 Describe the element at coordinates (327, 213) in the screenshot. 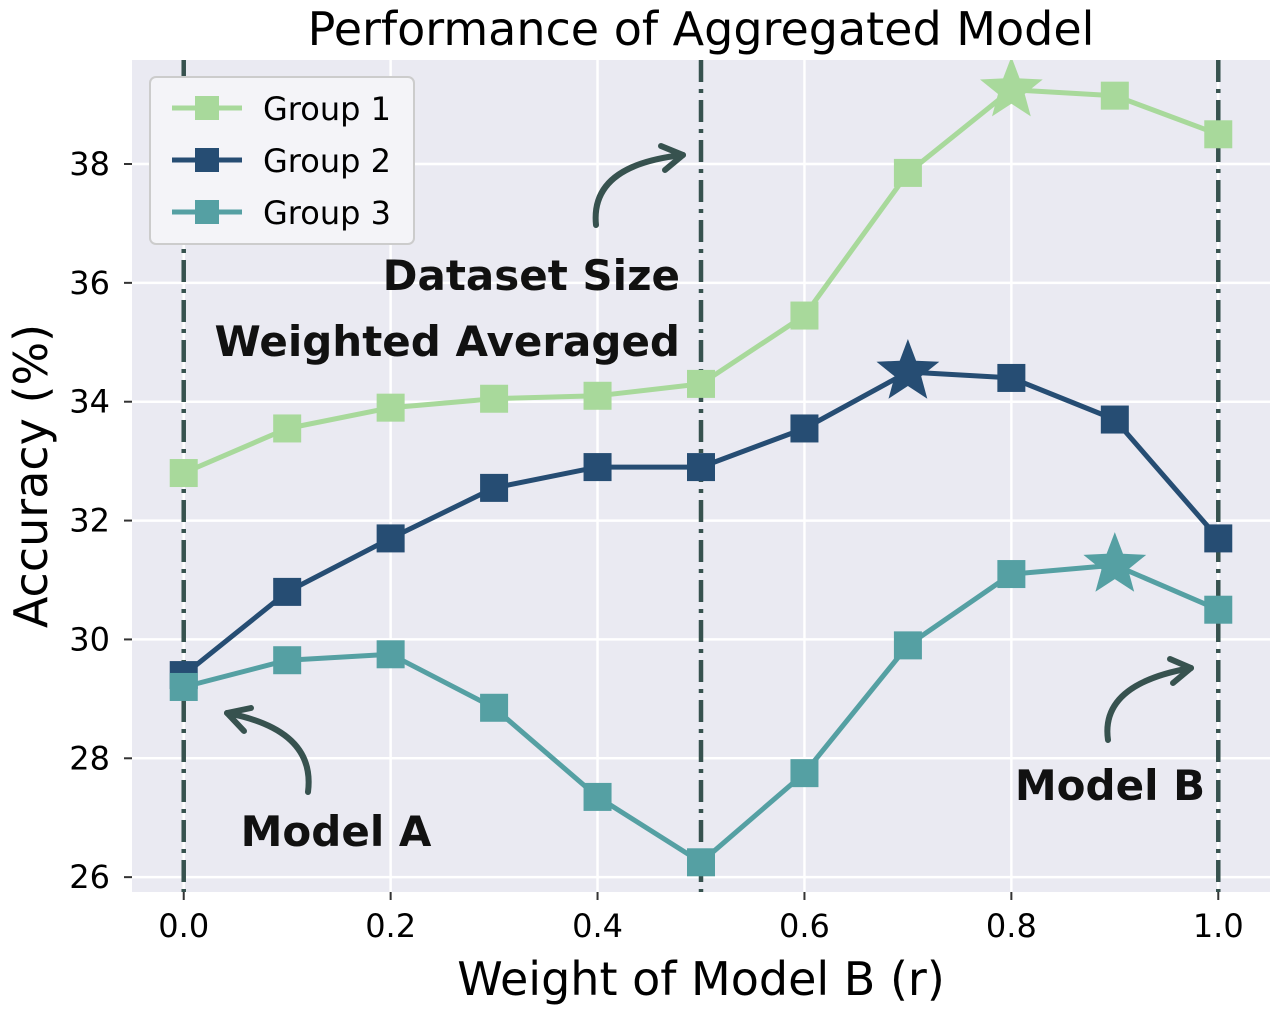

I see `legend-label-group-3: Group 3` at that location.